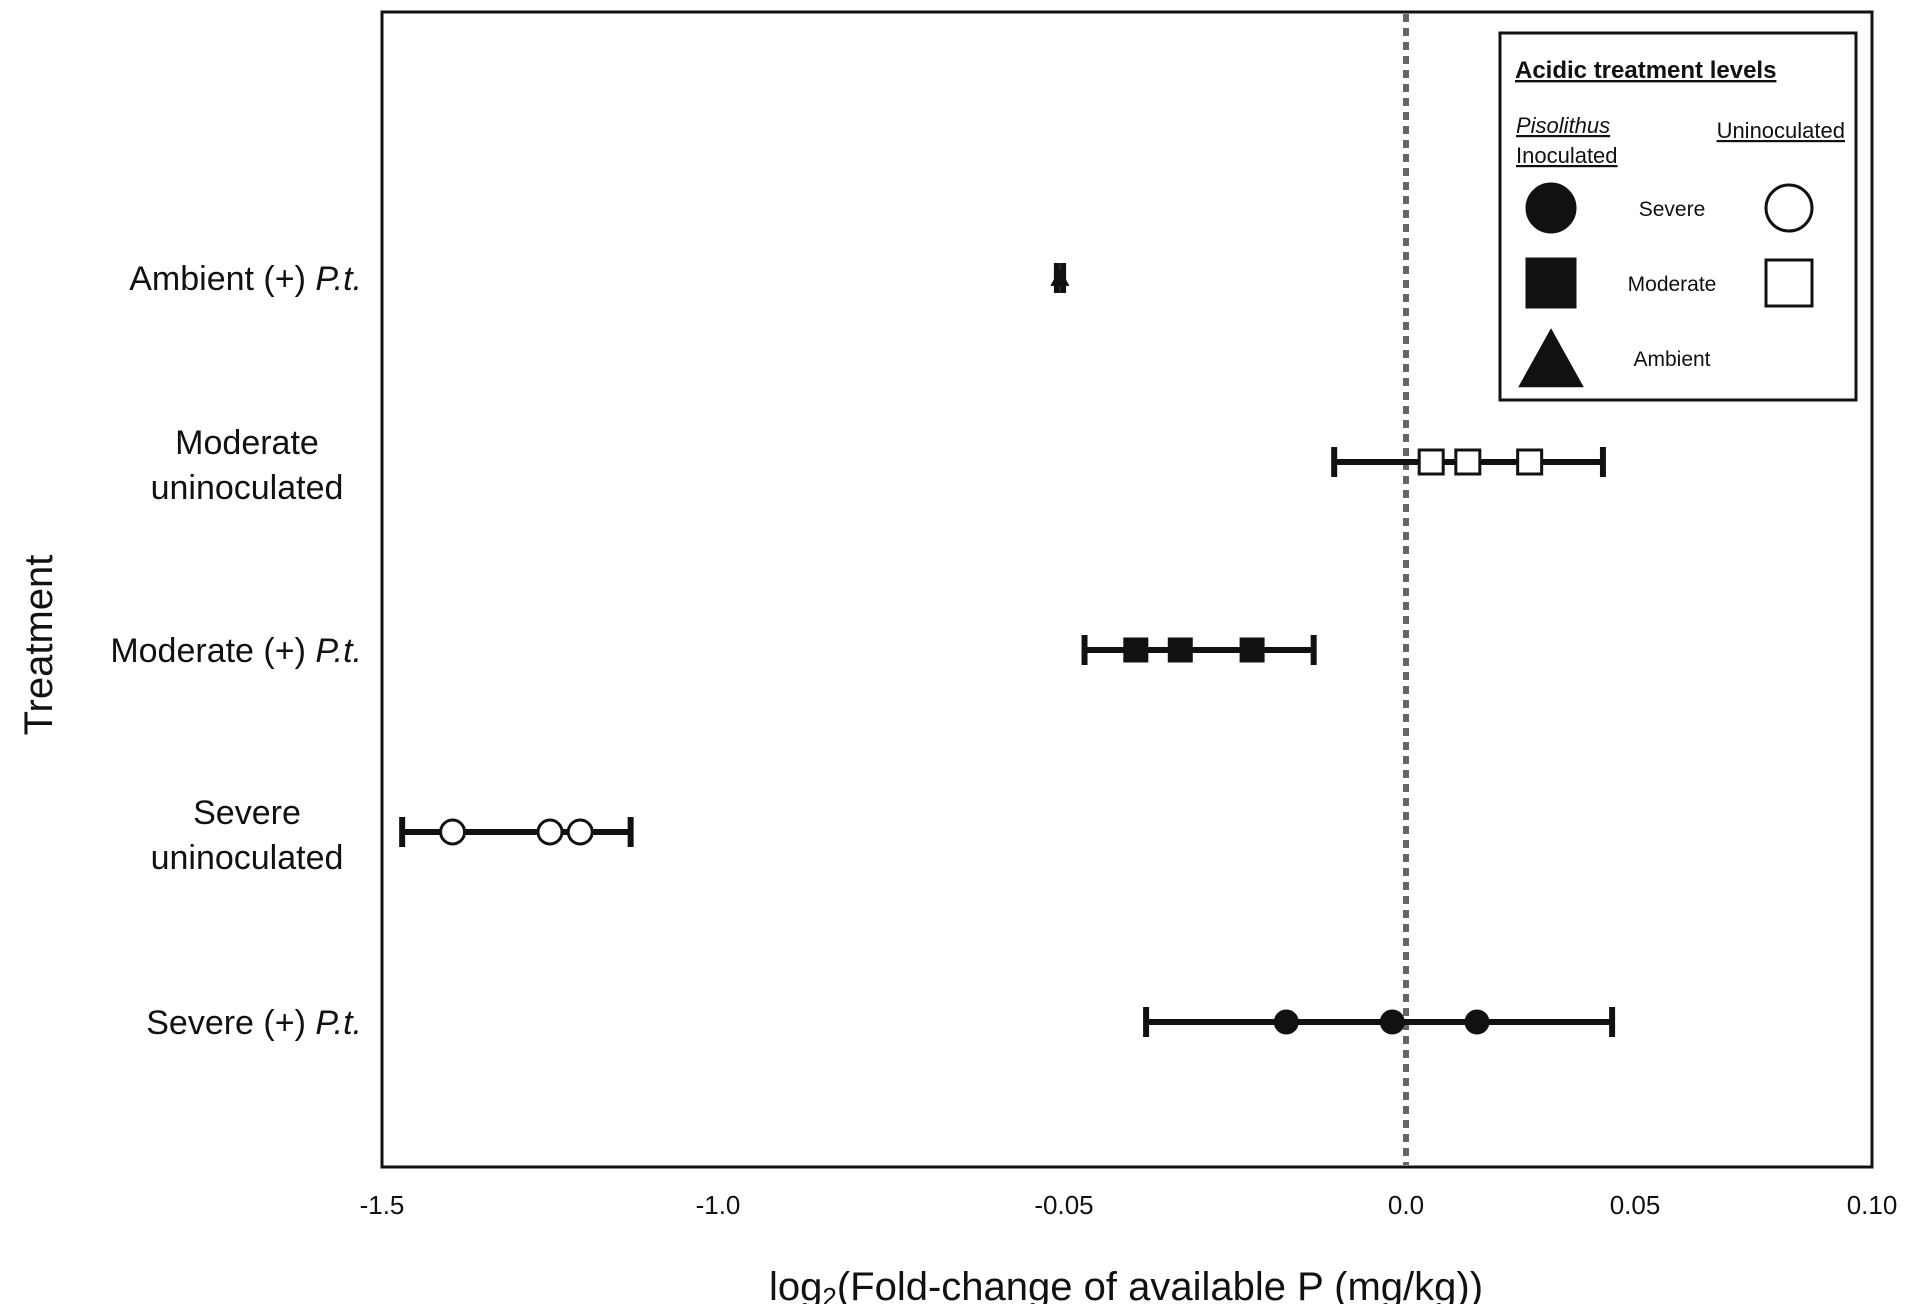  I want to click on category-label-text: Ambient (+), so click(222, 279).